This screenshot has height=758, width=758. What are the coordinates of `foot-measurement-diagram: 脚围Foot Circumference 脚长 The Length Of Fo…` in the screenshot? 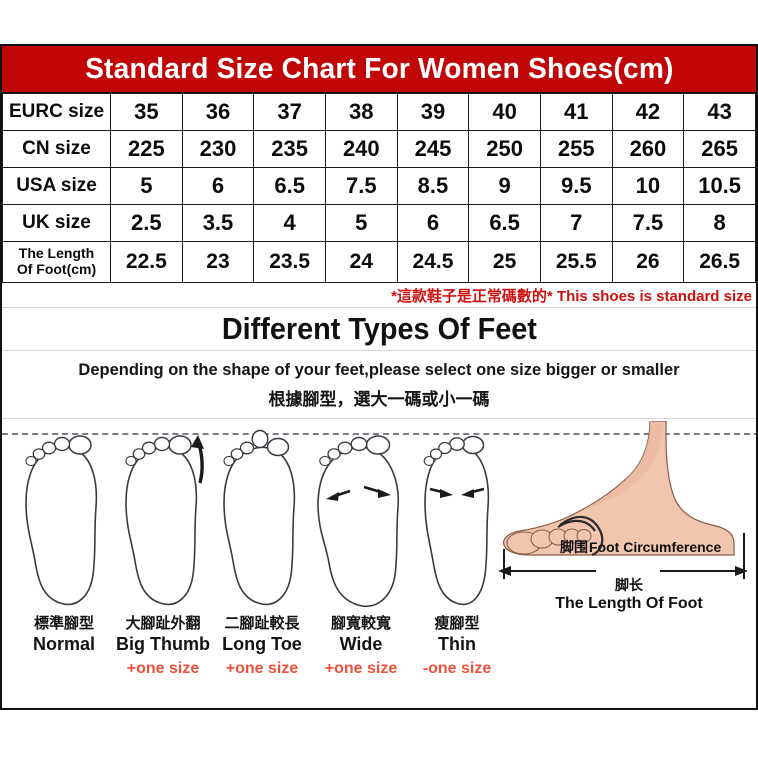 It's located at (627, 564).